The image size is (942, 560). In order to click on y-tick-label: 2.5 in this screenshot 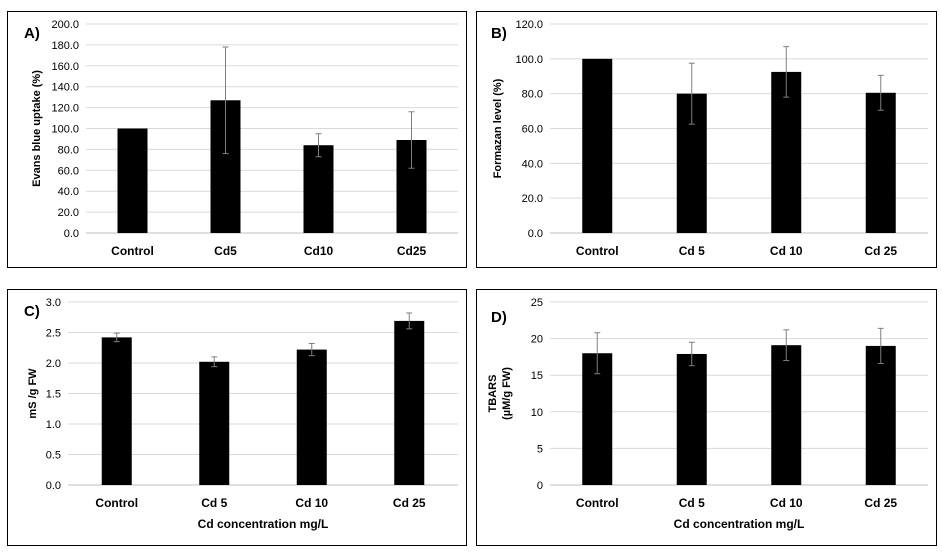, I will do `click(53, 334)`.